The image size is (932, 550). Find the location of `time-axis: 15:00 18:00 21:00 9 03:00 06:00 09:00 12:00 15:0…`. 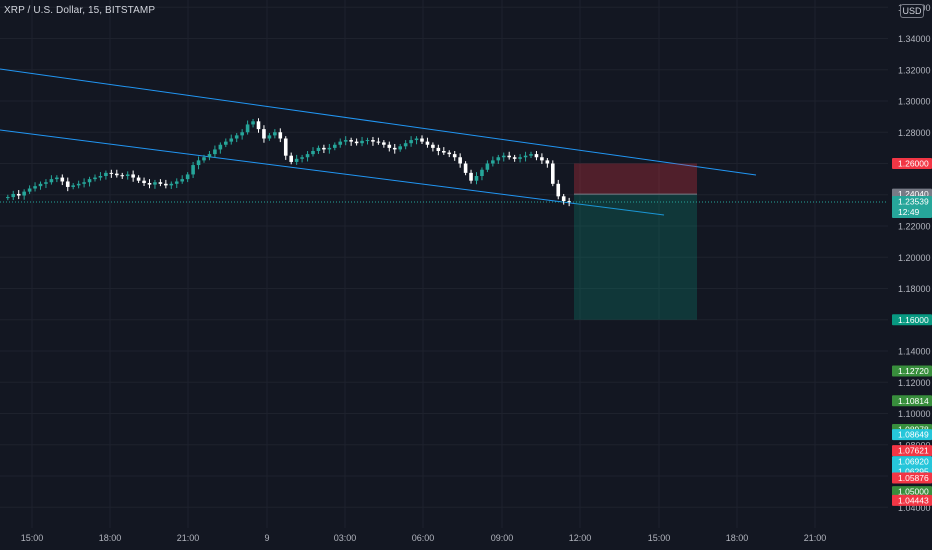

time-axis: 15:00 18:00 21:00 9 03:00 06:00 09:00 12:00 15:0… is located at coordinates (444, 539).